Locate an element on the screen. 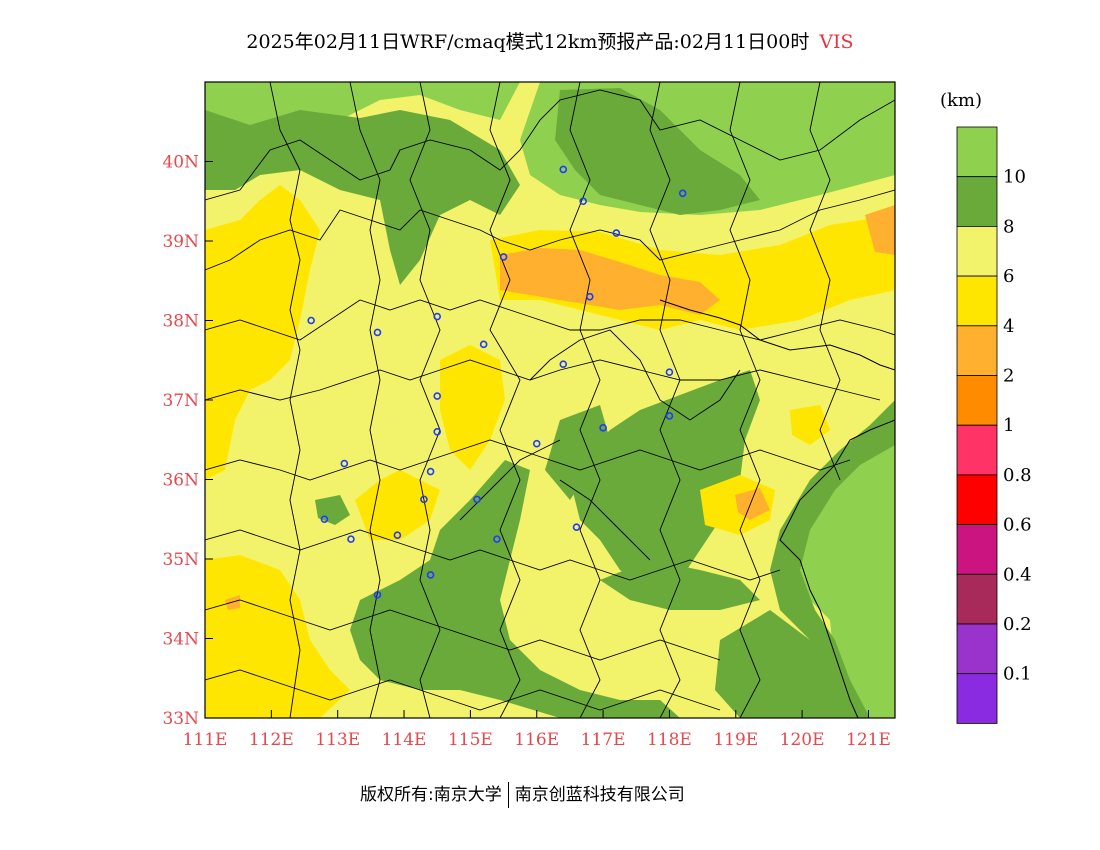  title-text: 2025年02月11日WRF/cmaq模式12km预报产品:02月11日00时 is located at coordinates (528, 42).